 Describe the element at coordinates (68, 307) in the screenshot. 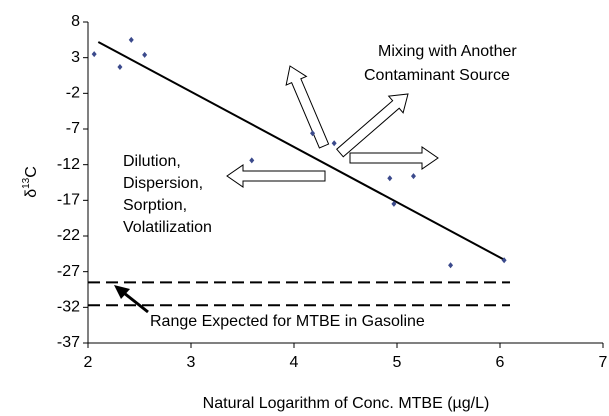

I see `y-tick-label: -32` at that location.